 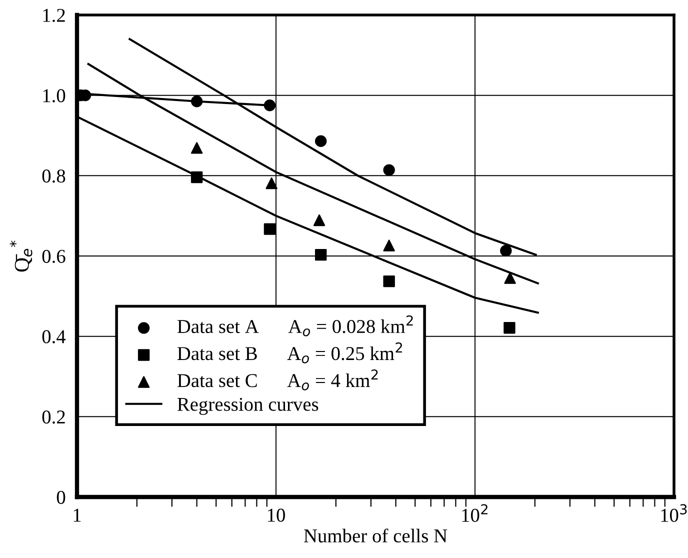 What do you see at coordinates (54, 257) in the screenshot?
I see `y-tick-label: 0.6` at bounding box center [54, 257].